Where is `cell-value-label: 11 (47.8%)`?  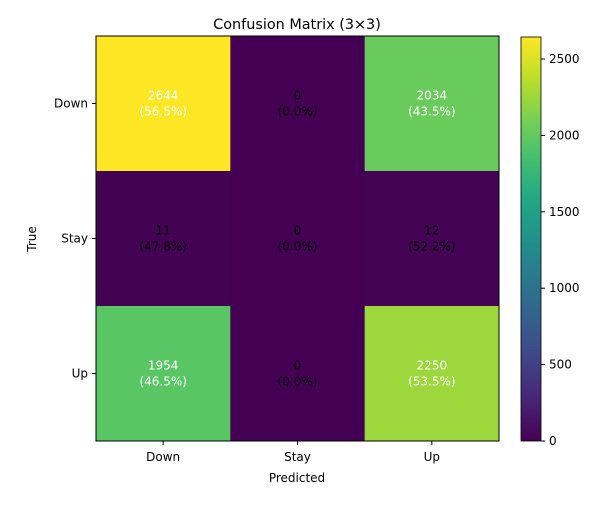 cell-value-label: 11 (47.8%) is located at coordinates (162, 239).